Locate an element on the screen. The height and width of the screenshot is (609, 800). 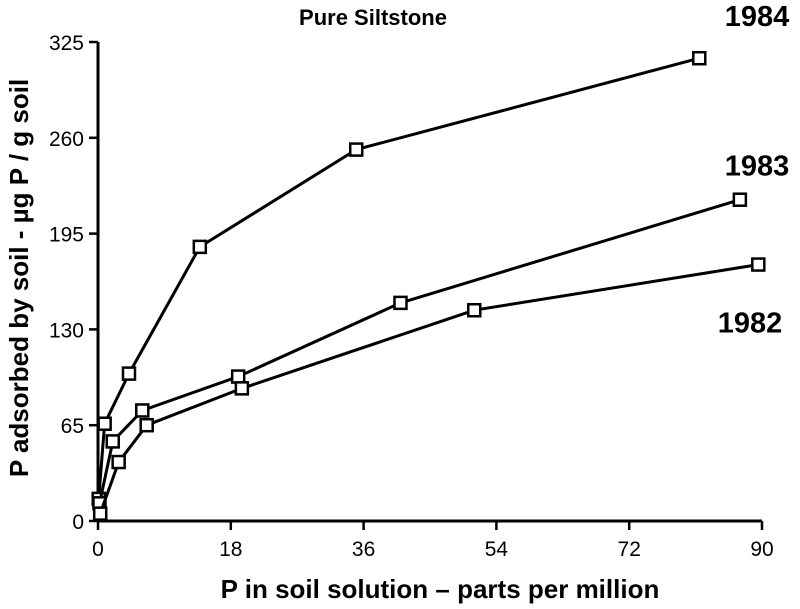
x-tick-label: 54 is located at coordinates (497, 549).